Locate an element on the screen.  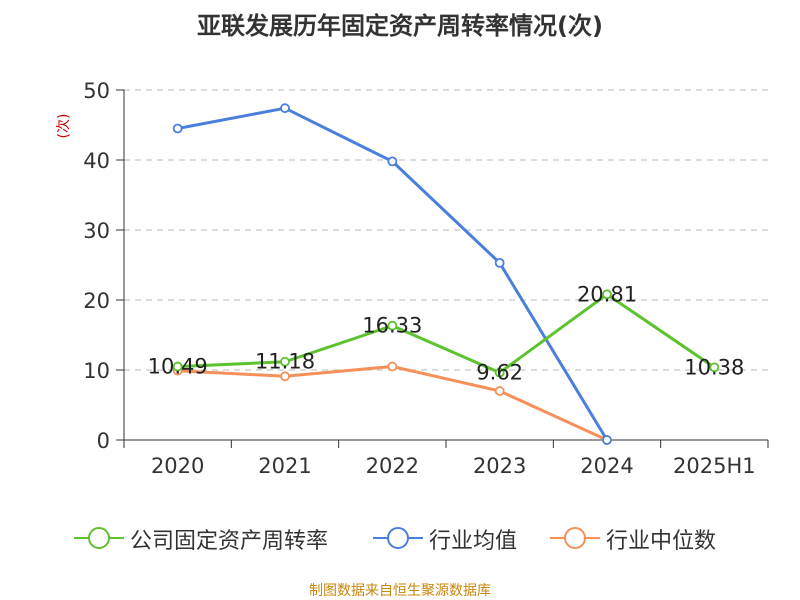
x-tick-label: 2023 is located at coordinates (499, 466).